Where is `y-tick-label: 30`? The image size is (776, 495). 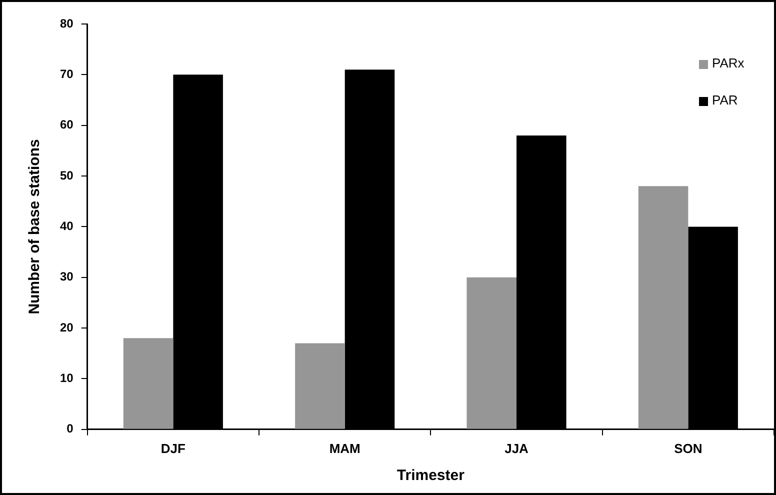
y-tick-label: 30 is located at coordinates (67, 277).